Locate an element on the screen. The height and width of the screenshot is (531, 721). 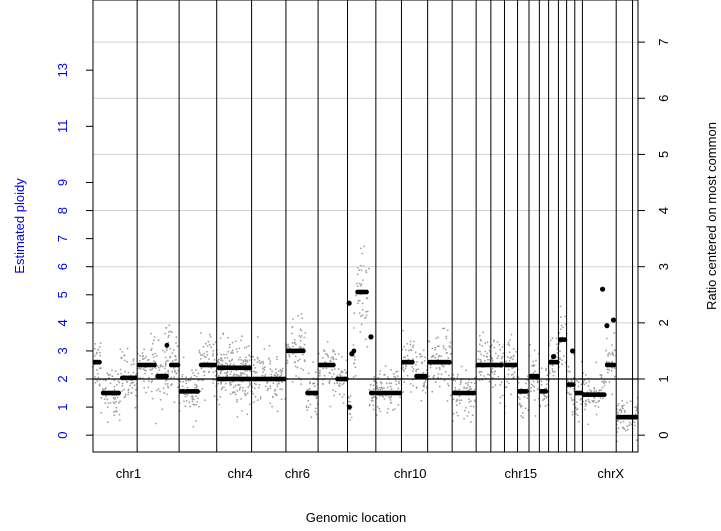
right-axis-tick-label: 0 is located at coordinates (663, 435).